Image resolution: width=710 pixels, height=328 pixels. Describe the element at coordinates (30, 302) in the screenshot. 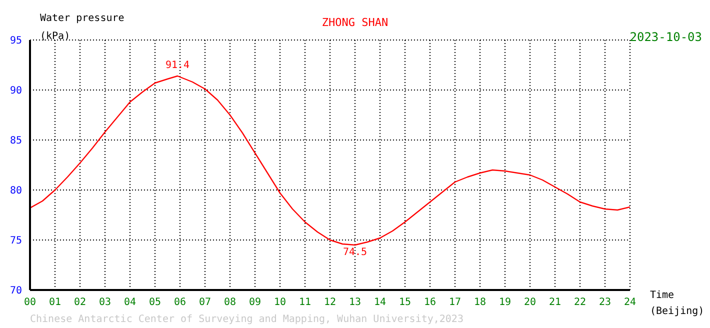

I see `x-tick-label: 00` at that location.